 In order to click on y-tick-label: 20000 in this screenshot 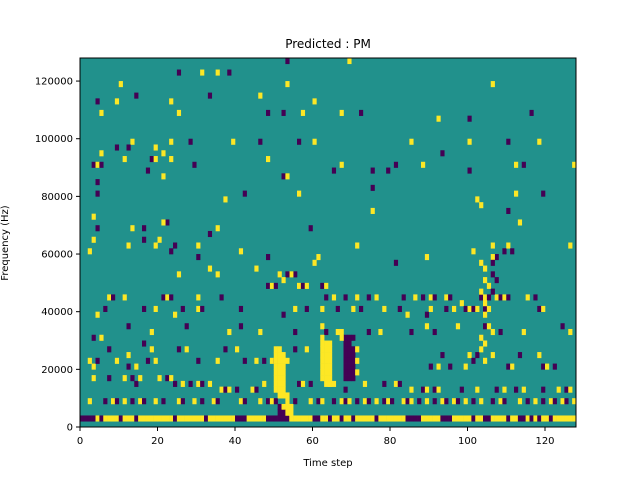, I will do `click(57, 370)`.